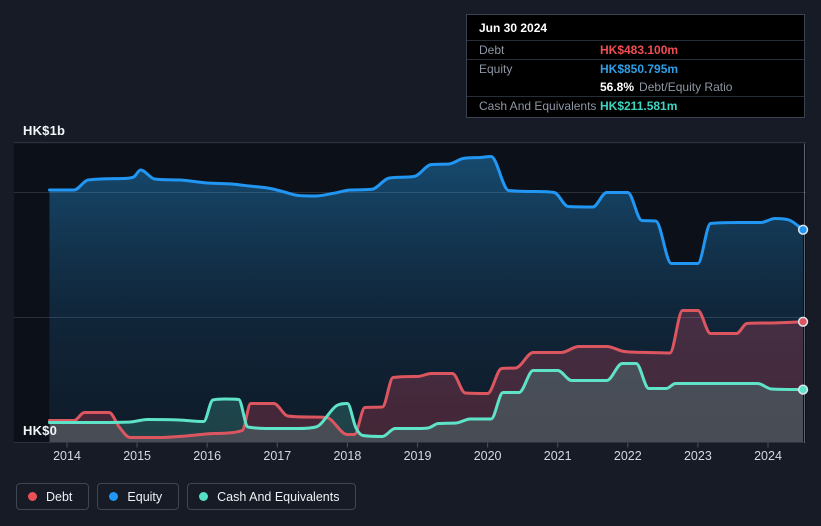 The width and height of the screenshot is (821, 526). Describe the element at coordinates (278, 496) in the screenshot. I see `legend-item-label: Cash And Equivalents` at that location.